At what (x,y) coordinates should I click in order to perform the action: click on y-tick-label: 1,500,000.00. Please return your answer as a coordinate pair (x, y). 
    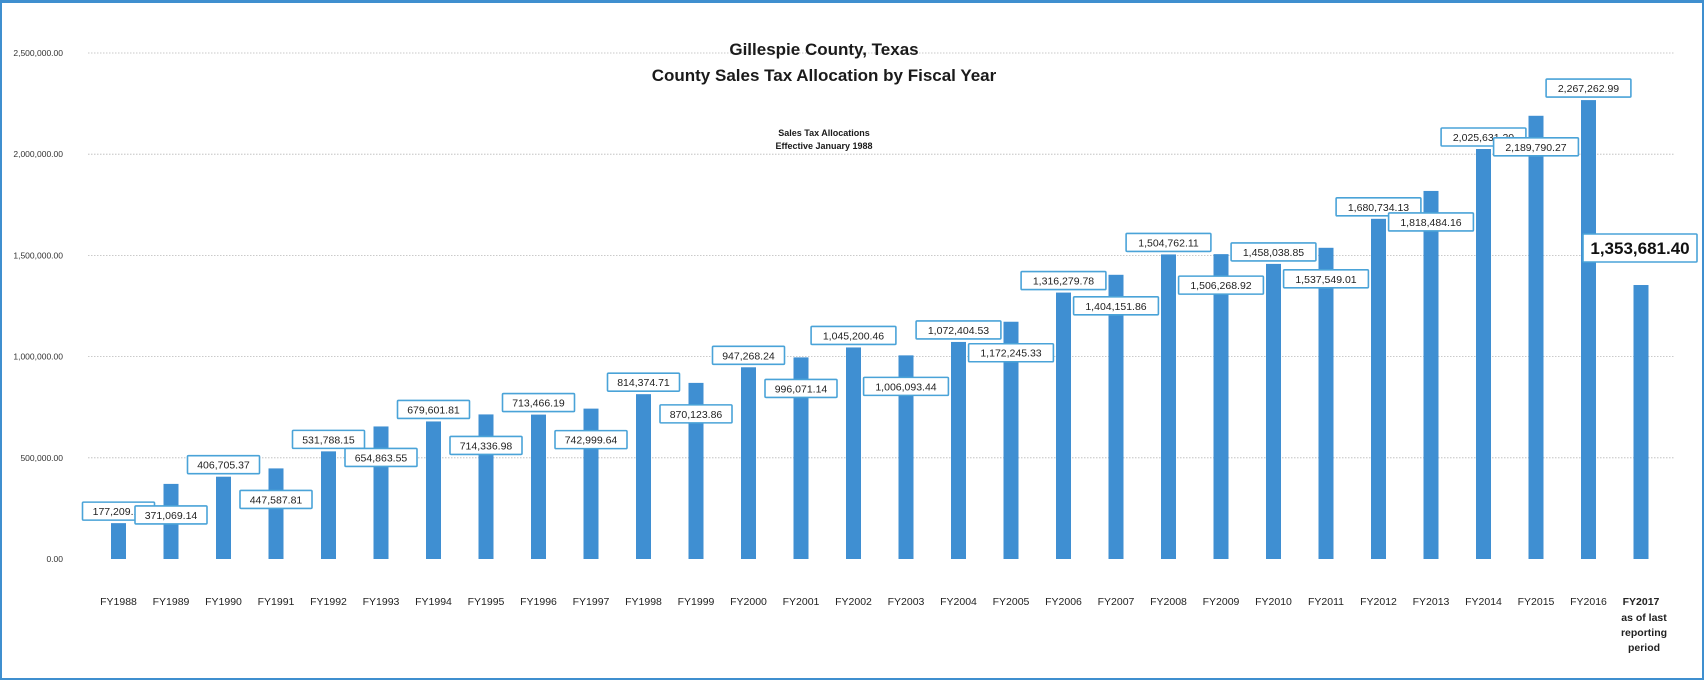
    Looking at the image, I should click on (38, 255).